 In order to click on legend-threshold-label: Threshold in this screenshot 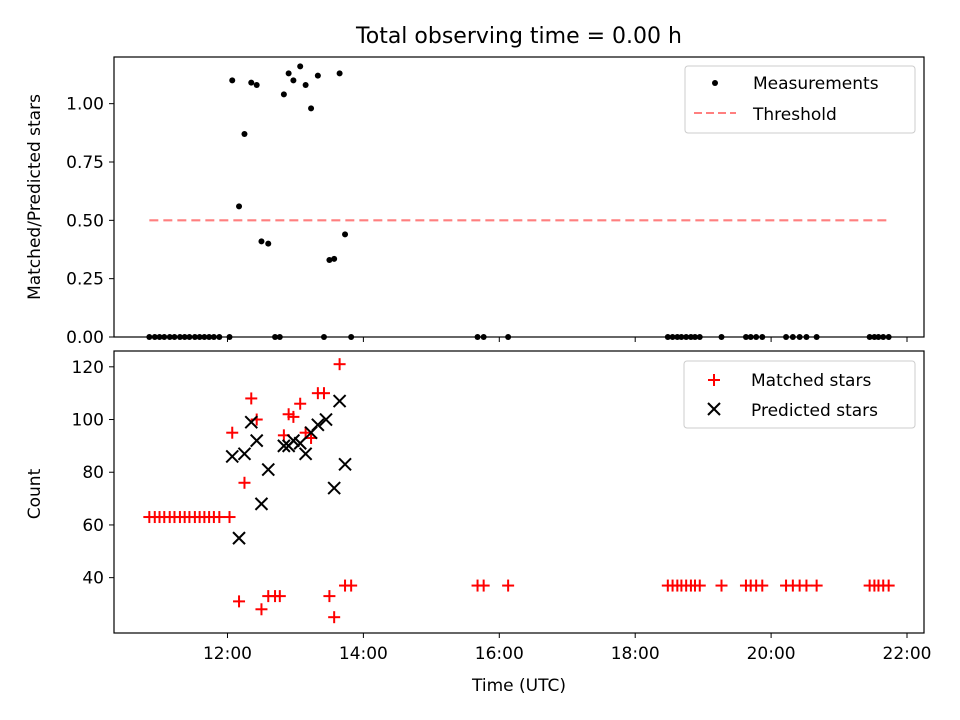, I will do `click(794, 115)`.